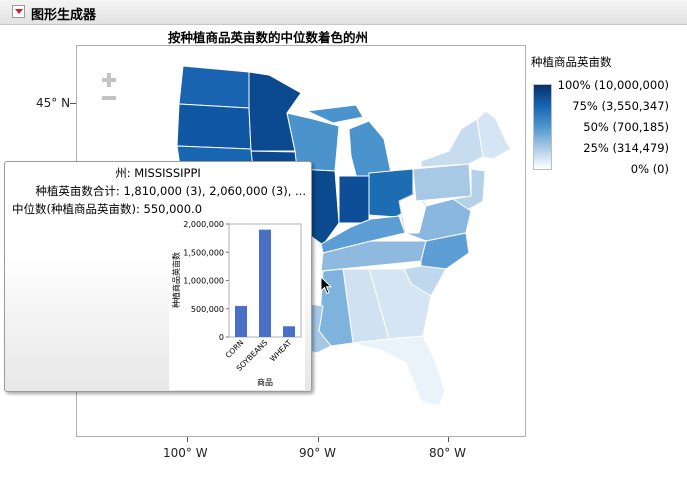 Image resolution: width=687 pixels, height=480 pixels. What do you see at coordinates (107, 209) in the screenshot?
I see `tooltip-median: 中位数(种植商品英亩数): 550,000.0` at bounding box center [107, 209].